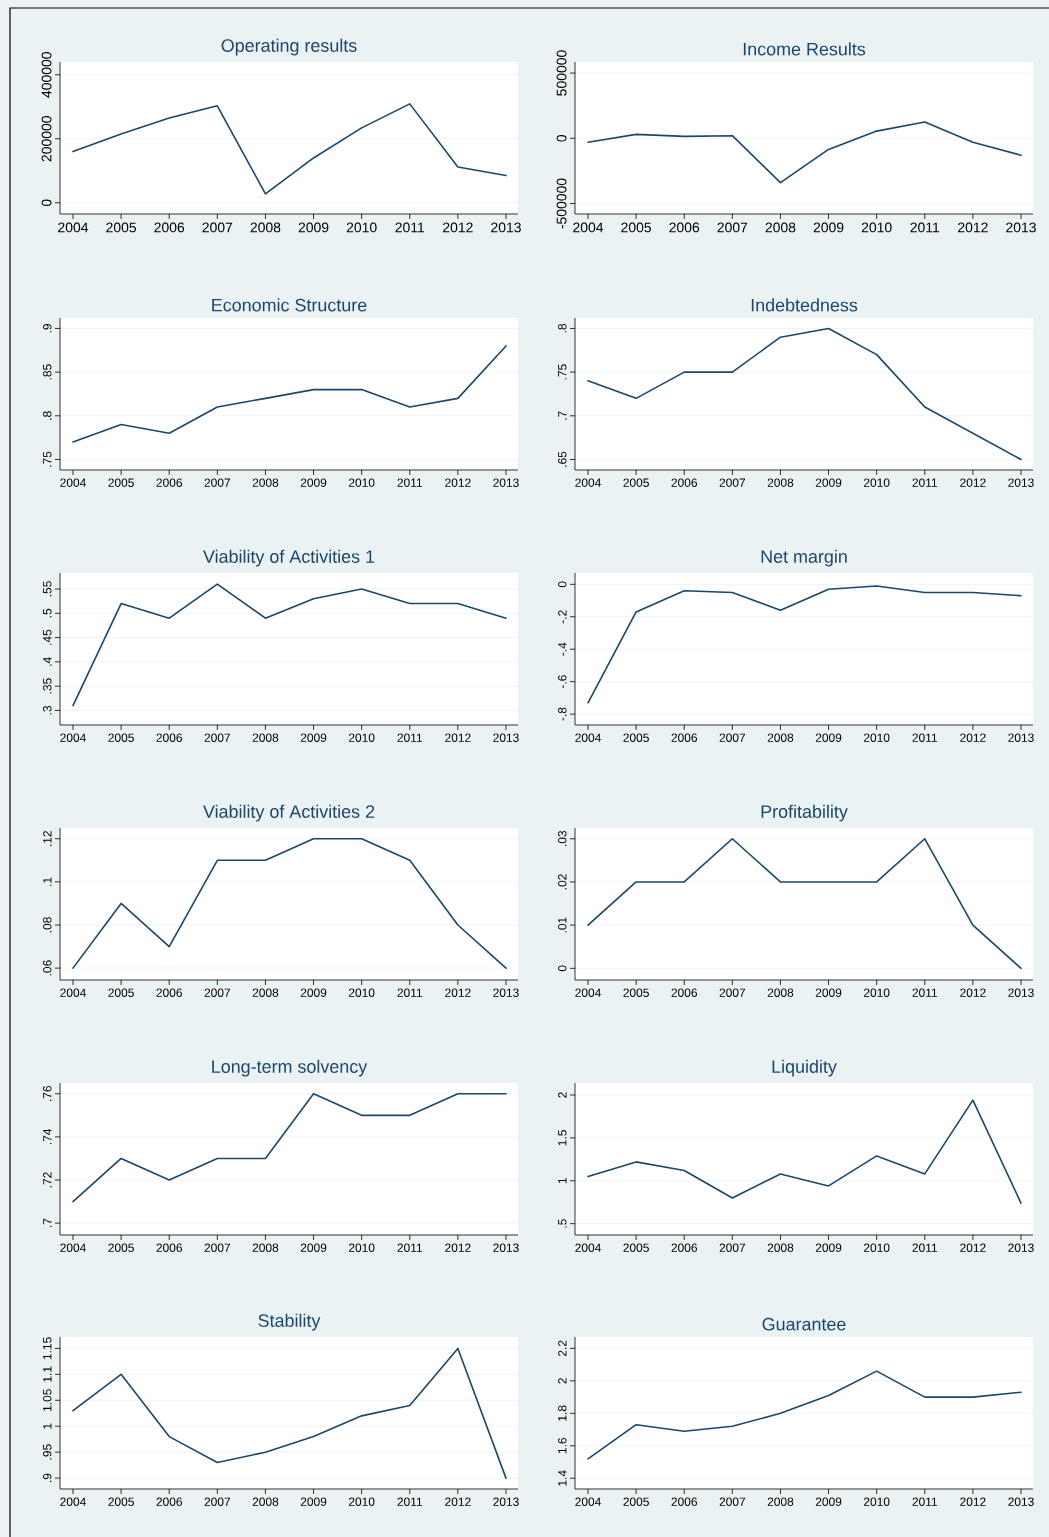 The height and width of the screenshot is (1537, 1049). What do you see at coordinates (47, 925) in the screenshot?
I see `y-tick-label: .08` at bounding box center [47, 925].